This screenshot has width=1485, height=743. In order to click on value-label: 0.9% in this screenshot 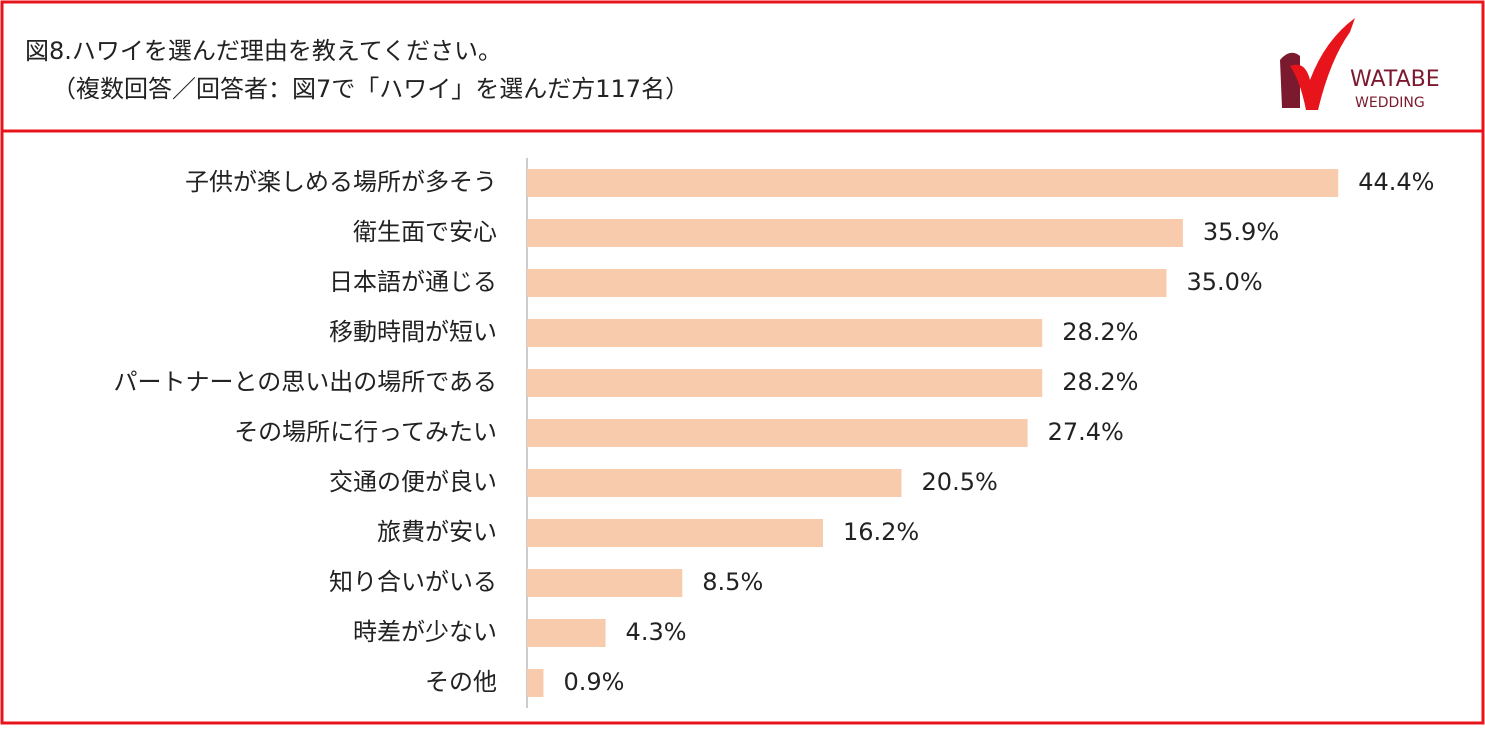, I will do `click(593, 682)`.